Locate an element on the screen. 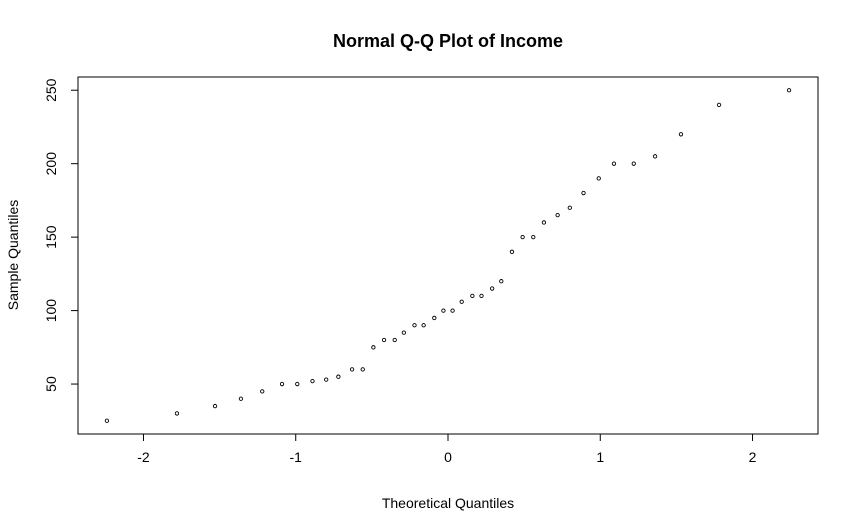 The height and width of the screenshot is (532, 858). y-tick-label: 50 is located at coordinates (51, 384).